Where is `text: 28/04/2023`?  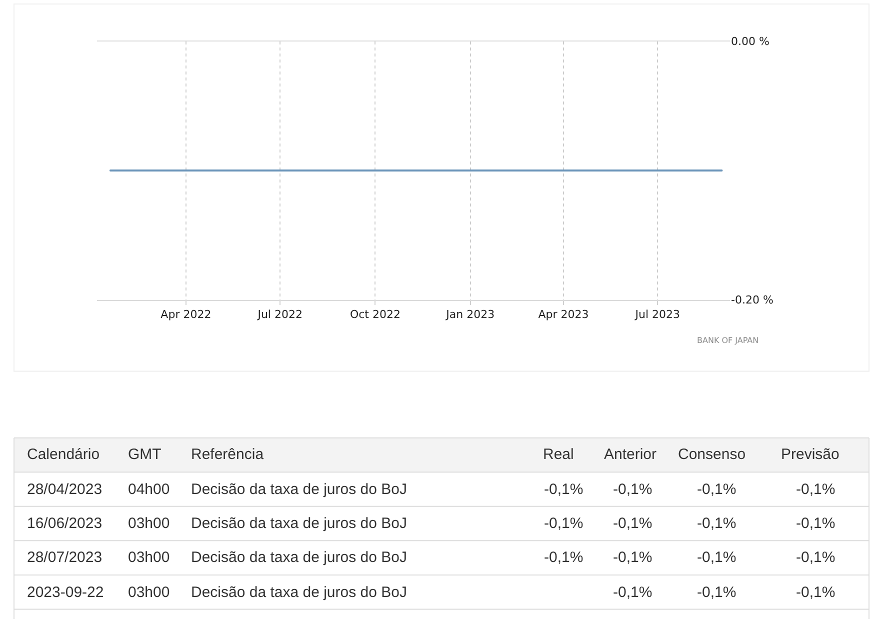
text: 28/04/2023 is located at coordinates (64, 489).